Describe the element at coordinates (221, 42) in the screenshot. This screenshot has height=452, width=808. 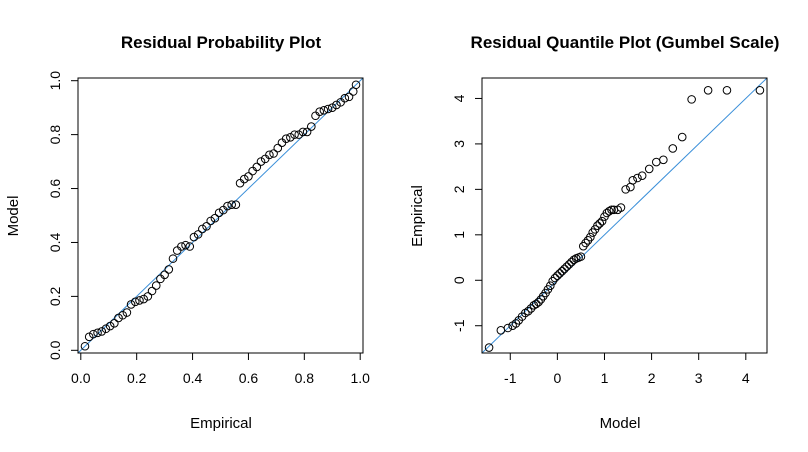
I see `probability-plot-title: Residual Probability Plot` at that location.